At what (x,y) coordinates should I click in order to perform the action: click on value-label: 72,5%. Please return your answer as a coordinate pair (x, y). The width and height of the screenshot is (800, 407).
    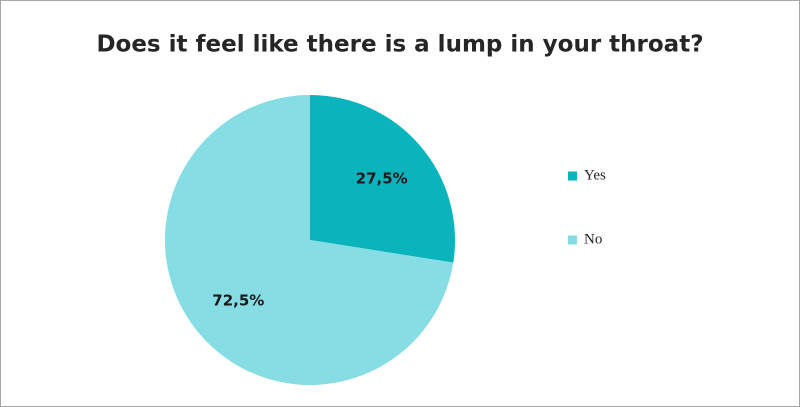
    Looking at the image, I should click on (238, 301).